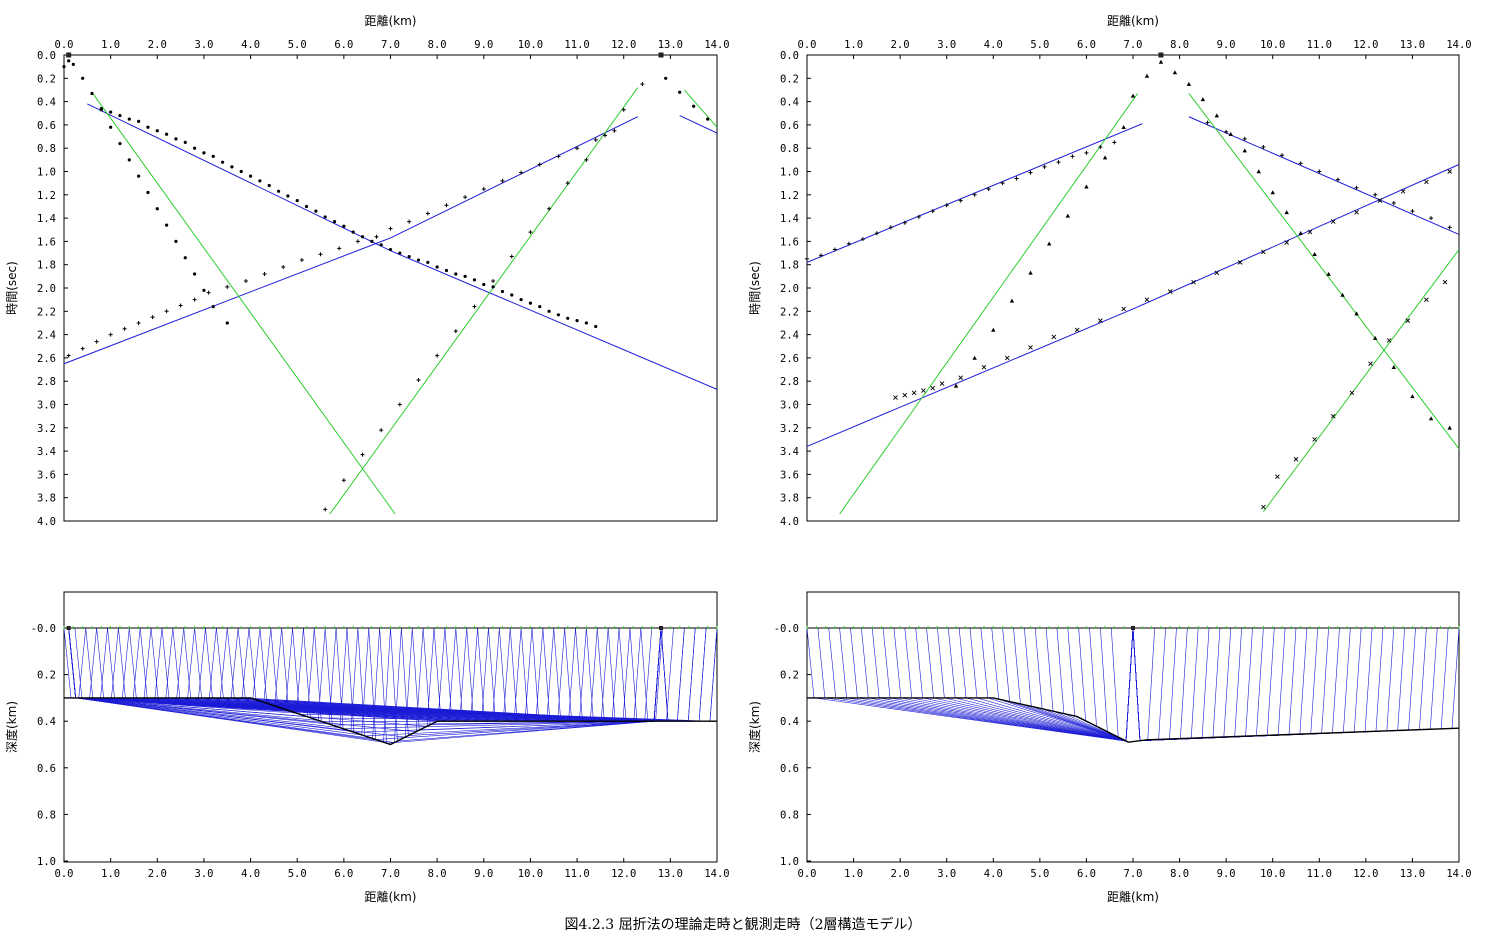 The image size is (1486, 946). What do you see at coordinates (297, 45) in the screenshot?
I see `x-tick-label: 5.0` at bounding box center [297, 45].